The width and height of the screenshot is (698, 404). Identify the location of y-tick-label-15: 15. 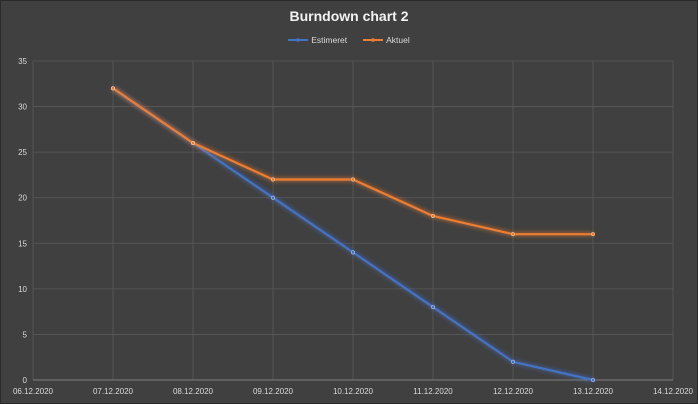
(22, 243).